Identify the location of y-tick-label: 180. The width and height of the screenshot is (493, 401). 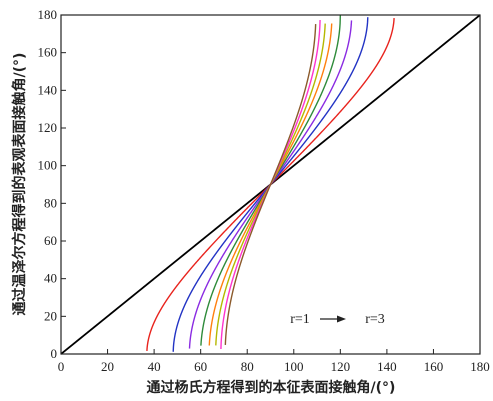
(48, 14).